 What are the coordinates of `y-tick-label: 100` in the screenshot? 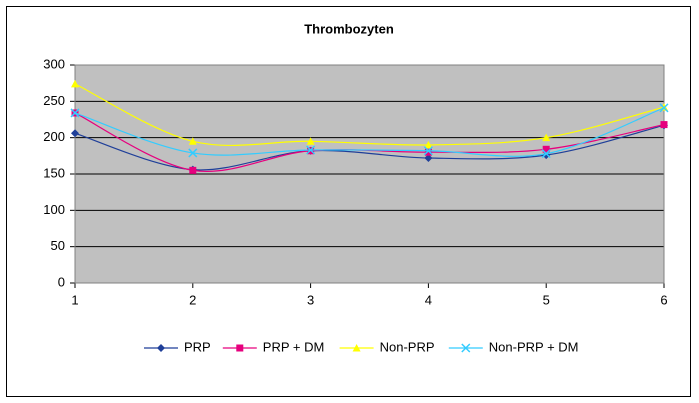 It's located at (54, 209).